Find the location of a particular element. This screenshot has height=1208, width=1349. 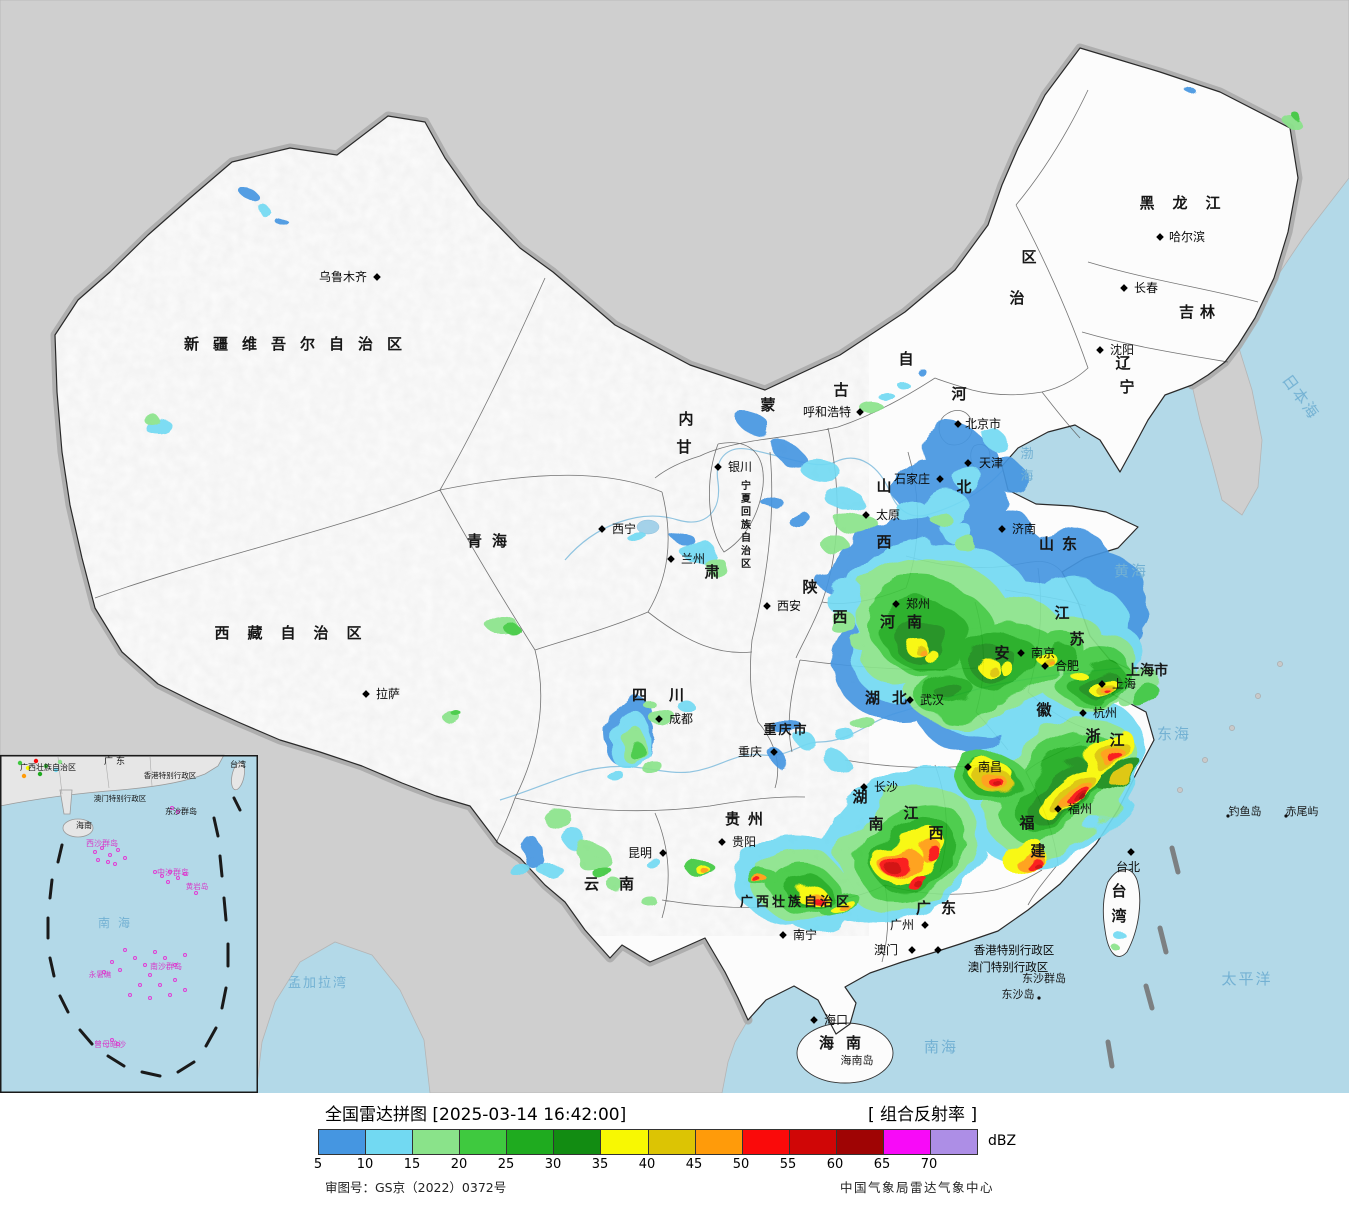

city-label: 澳门 is located at coordinates (886, 949).